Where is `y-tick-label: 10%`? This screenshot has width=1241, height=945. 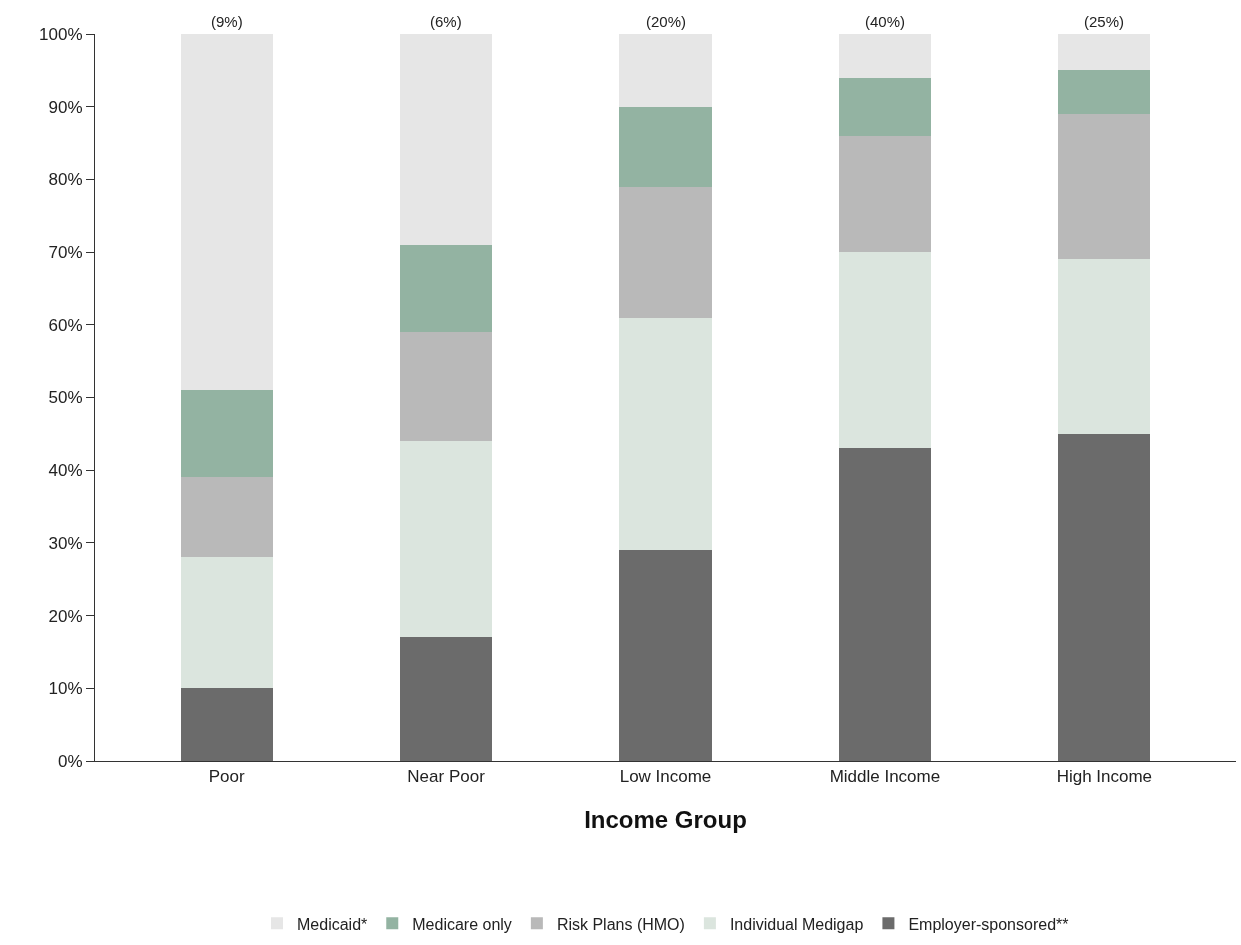
y-tick-label: 10% is located at coordinates (65, 689).